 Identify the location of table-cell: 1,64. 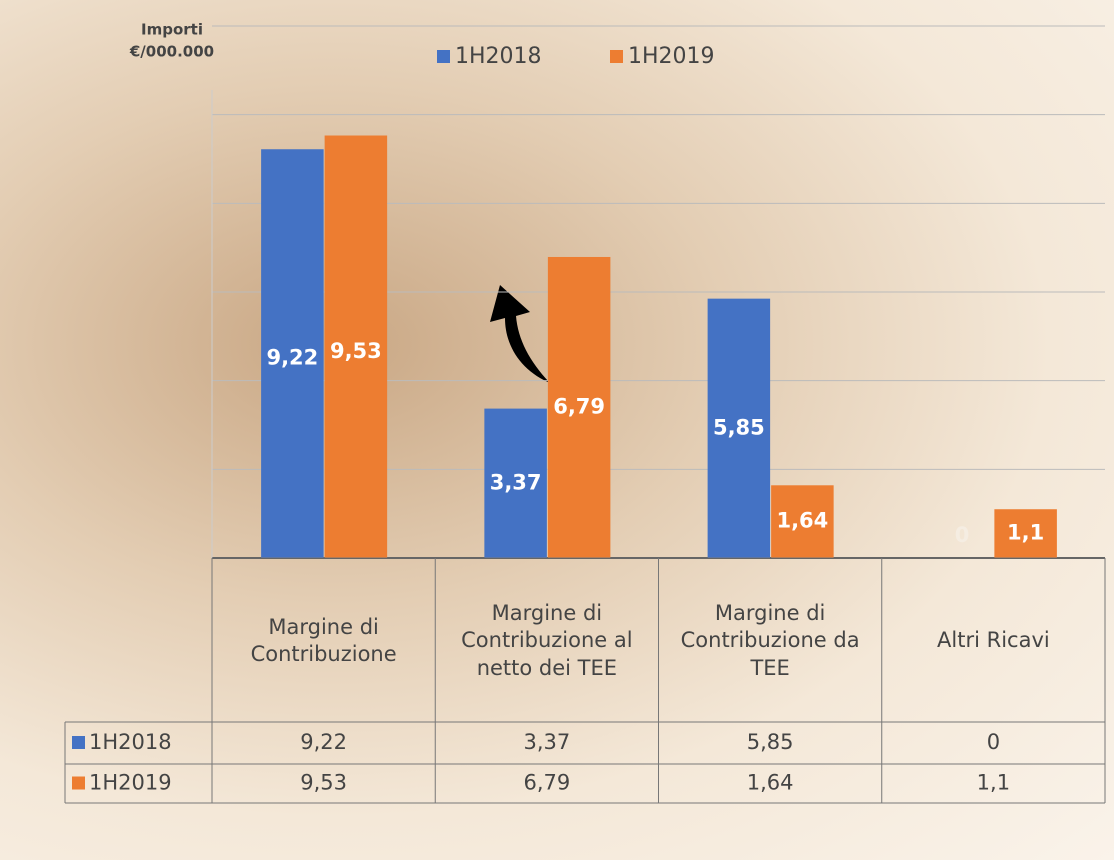
(770, 783).